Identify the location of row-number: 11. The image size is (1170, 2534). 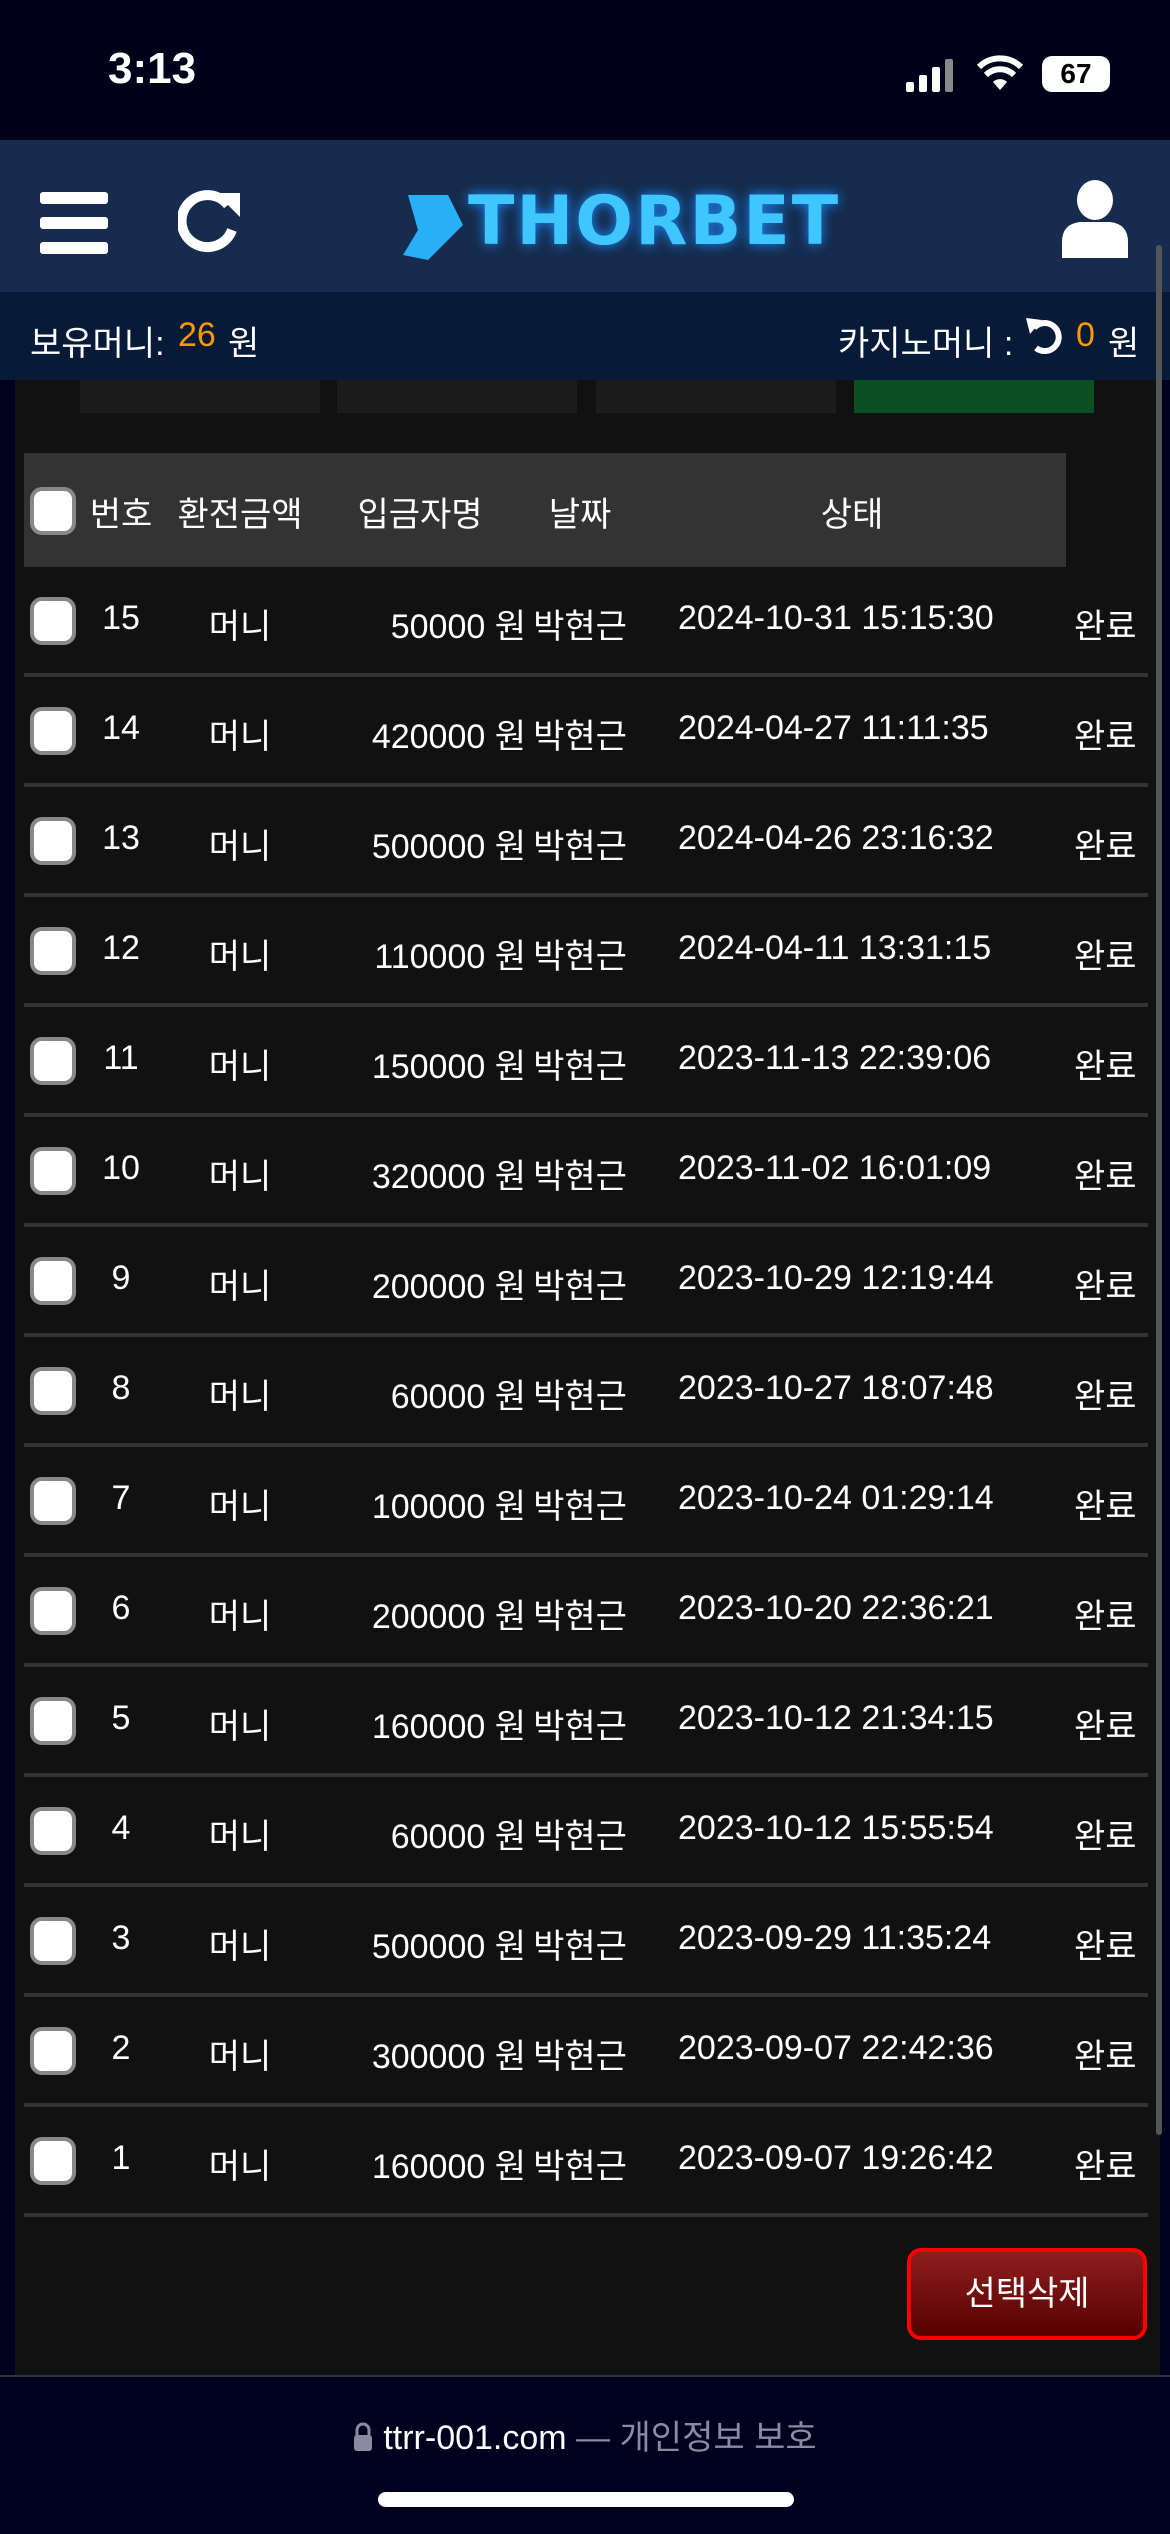
(121, 1058).